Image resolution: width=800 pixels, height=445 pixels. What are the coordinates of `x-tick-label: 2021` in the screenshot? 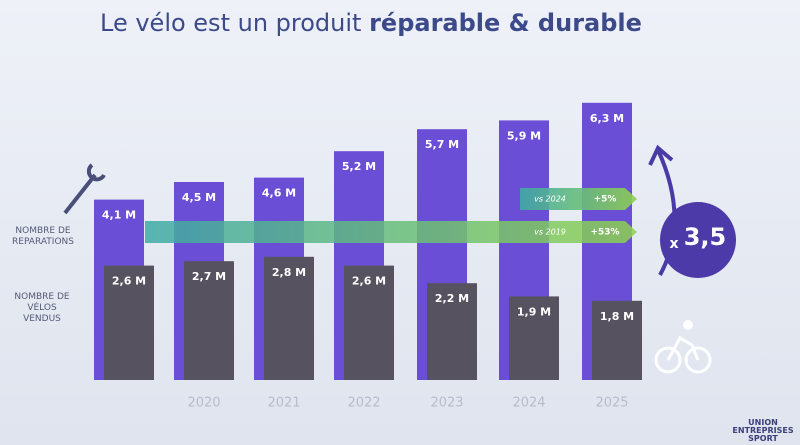 It's located at (283, 403).